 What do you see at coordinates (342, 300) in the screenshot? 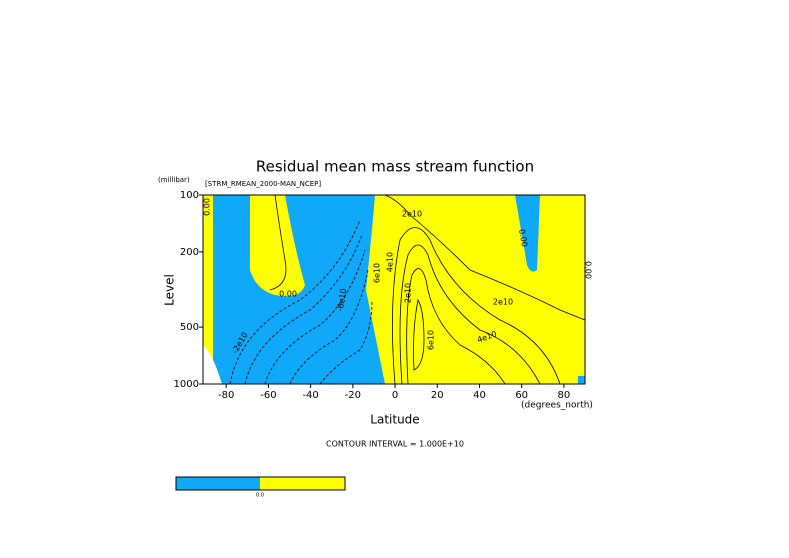
I see `contour-label: -6e10` at bounding box center [342, 300].